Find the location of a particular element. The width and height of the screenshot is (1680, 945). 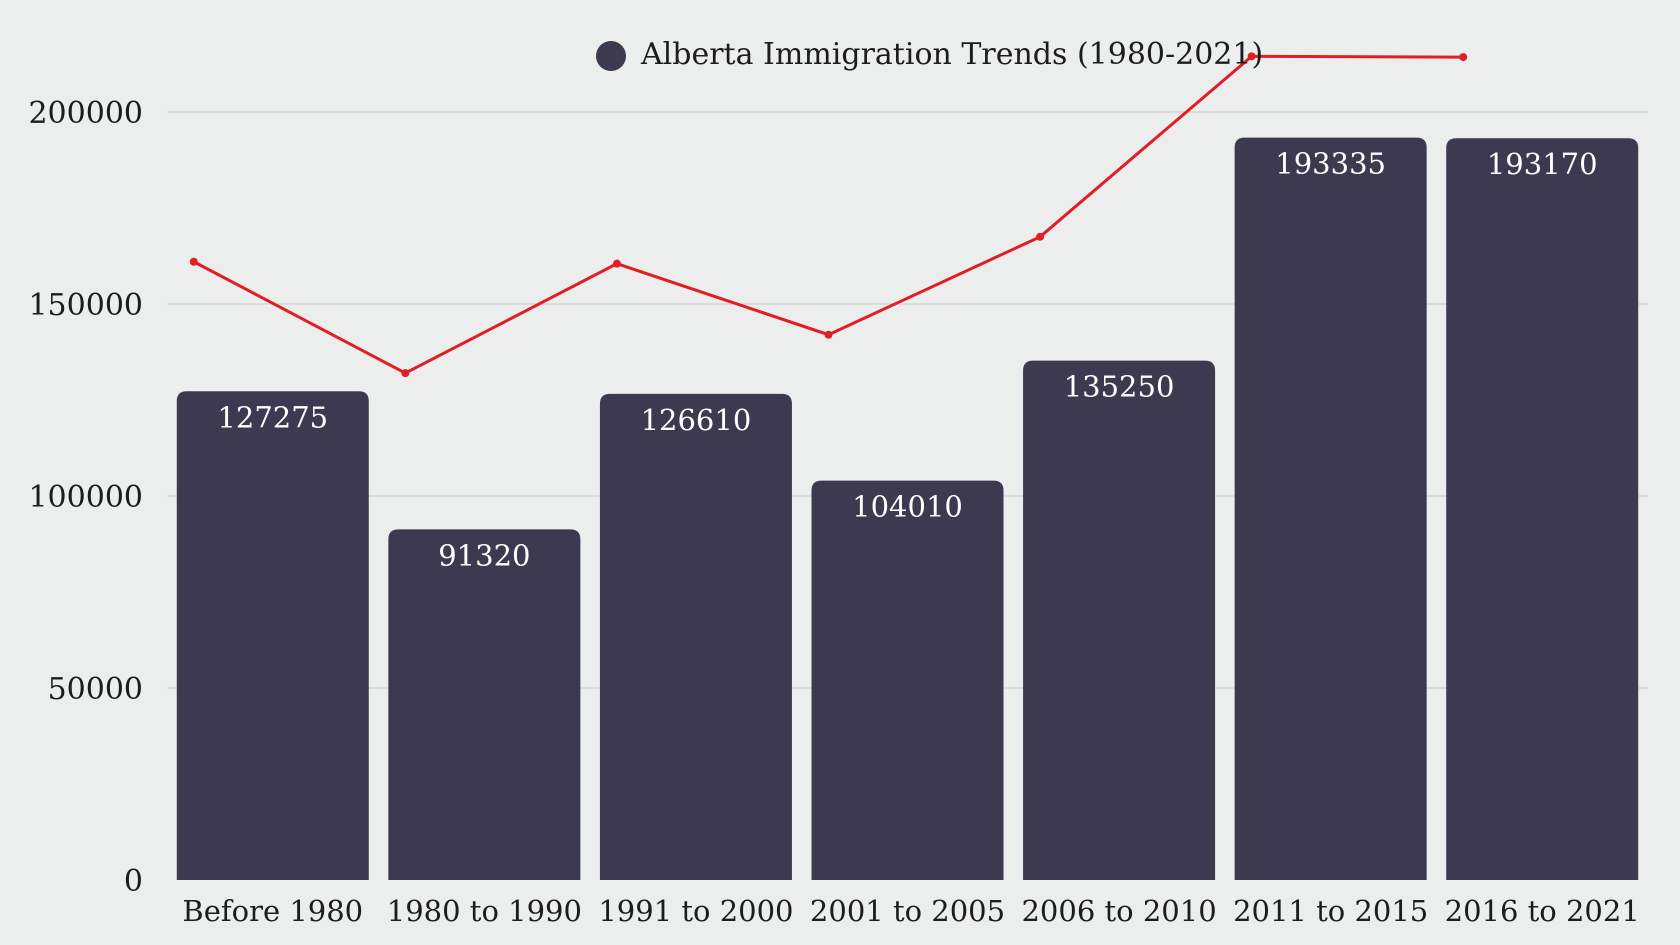

y-axis: 0 50000 100000 150000 200000 is located at coordinates (85, 497).